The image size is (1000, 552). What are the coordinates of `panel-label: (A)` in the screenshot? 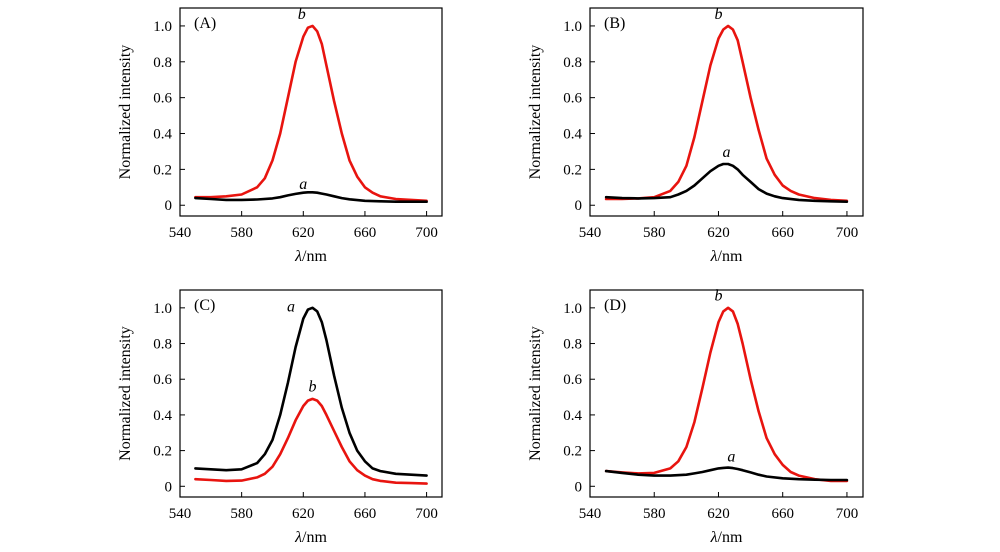 It's located at (205, 23).